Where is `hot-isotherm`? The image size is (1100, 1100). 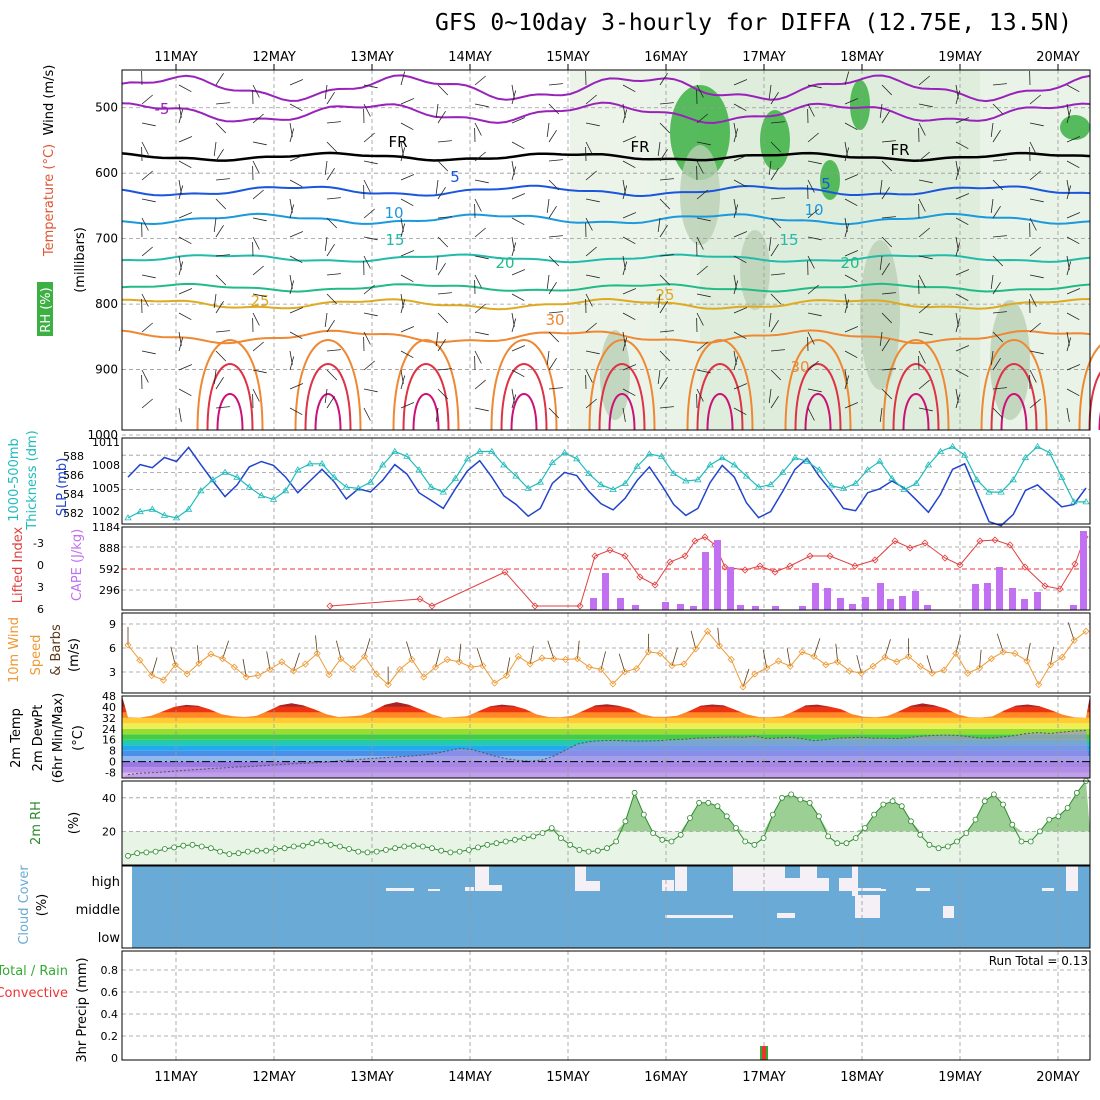
hot-isotherm is located at coordinates (230, 397).